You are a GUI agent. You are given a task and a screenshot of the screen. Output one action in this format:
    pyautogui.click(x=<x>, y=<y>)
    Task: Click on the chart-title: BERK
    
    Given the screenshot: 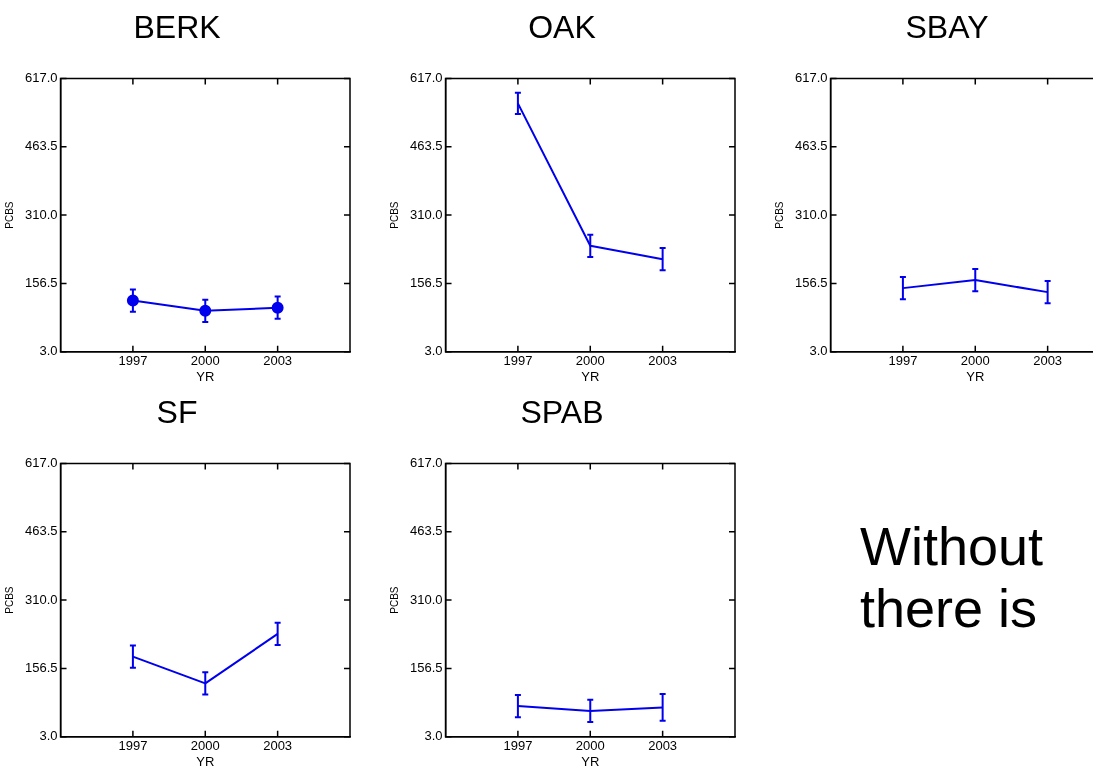 What is the action you would take?
    pyautogui.click(x=177, y=27)
    